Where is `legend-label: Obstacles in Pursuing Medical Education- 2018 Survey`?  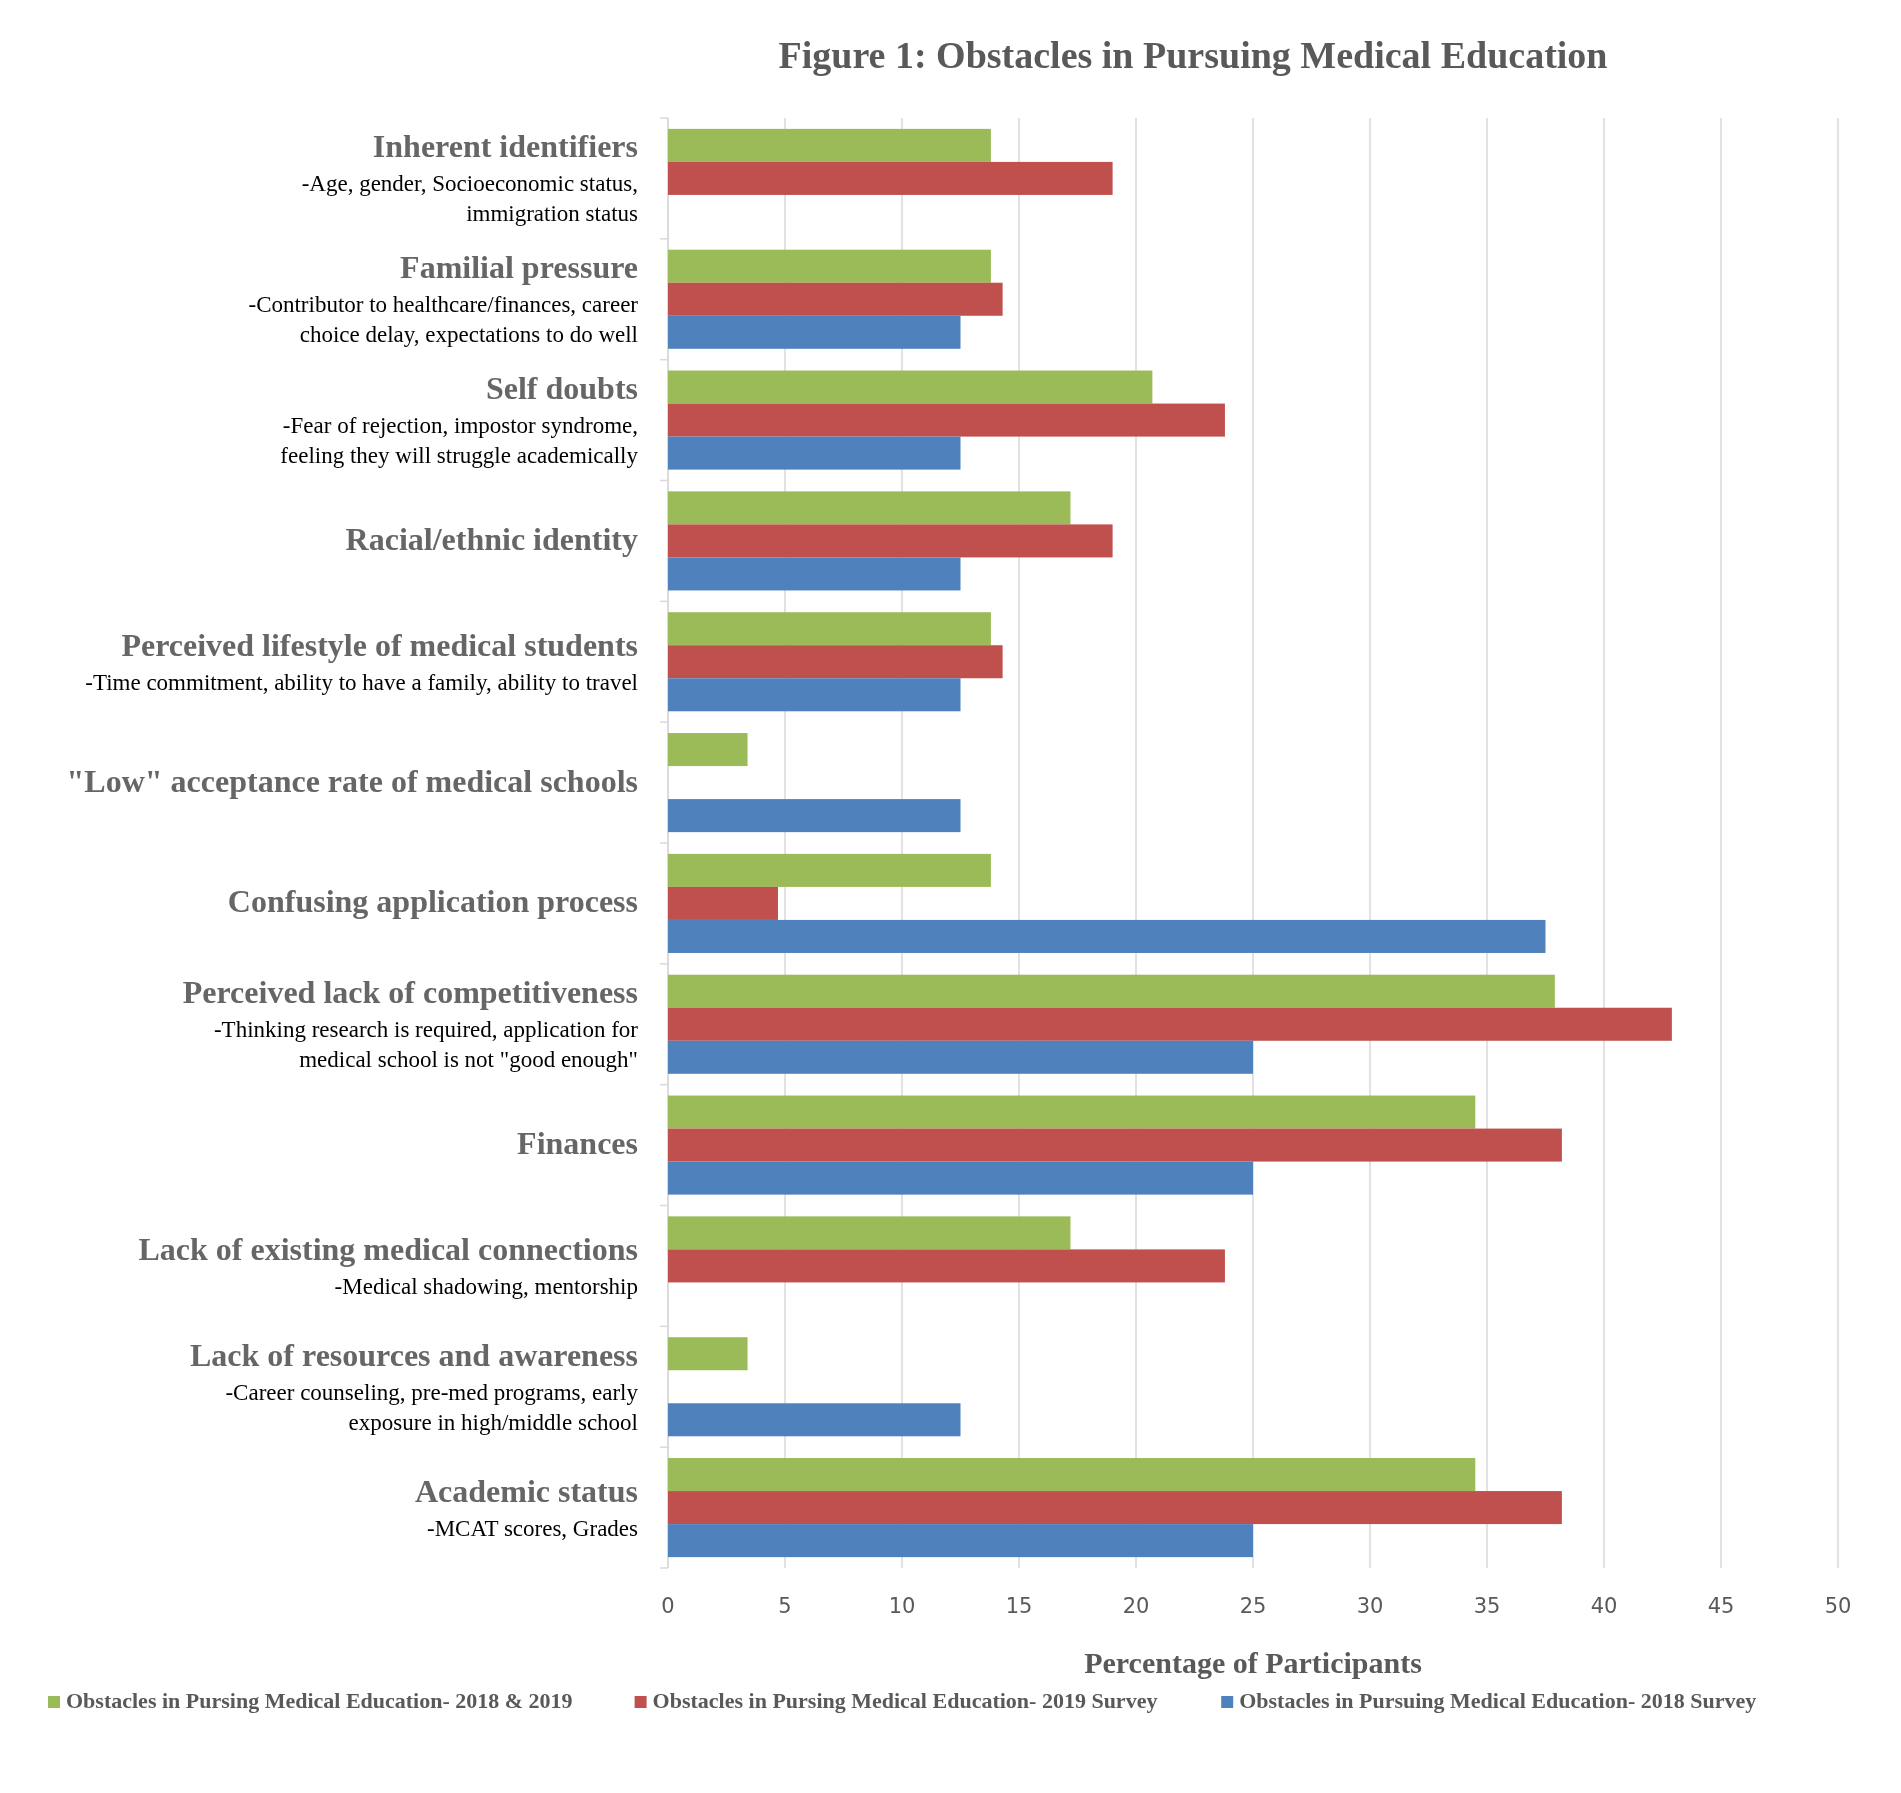 legend-label: Obstacles in Pursuing Medical Education- 2018 Survey is located at coordinates (1498, 1700).